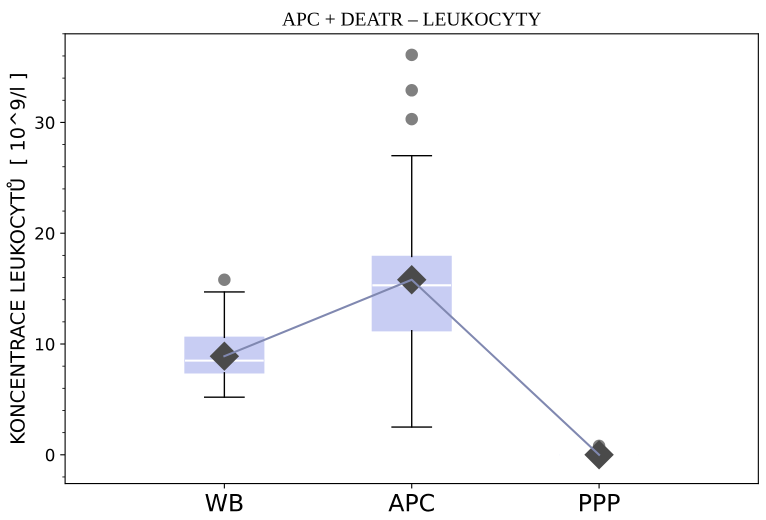  Describe the element at coordinates (411, 503) in the screenshot. I see `x-tick-label: APC` at that location.